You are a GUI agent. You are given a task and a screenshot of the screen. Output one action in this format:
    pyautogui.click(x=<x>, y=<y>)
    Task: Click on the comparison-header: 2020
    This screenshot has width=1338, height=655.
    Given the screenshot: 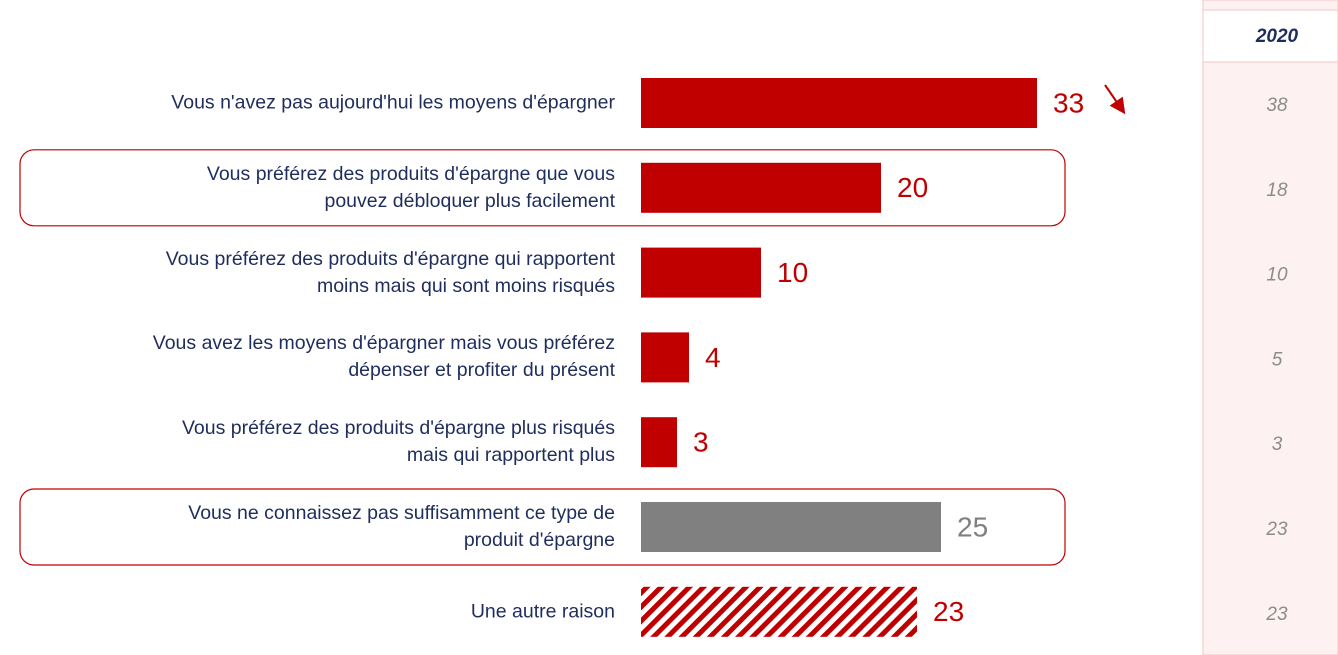 What is the action you would take?
    pyautogui.click(x=1277, y=36)
    